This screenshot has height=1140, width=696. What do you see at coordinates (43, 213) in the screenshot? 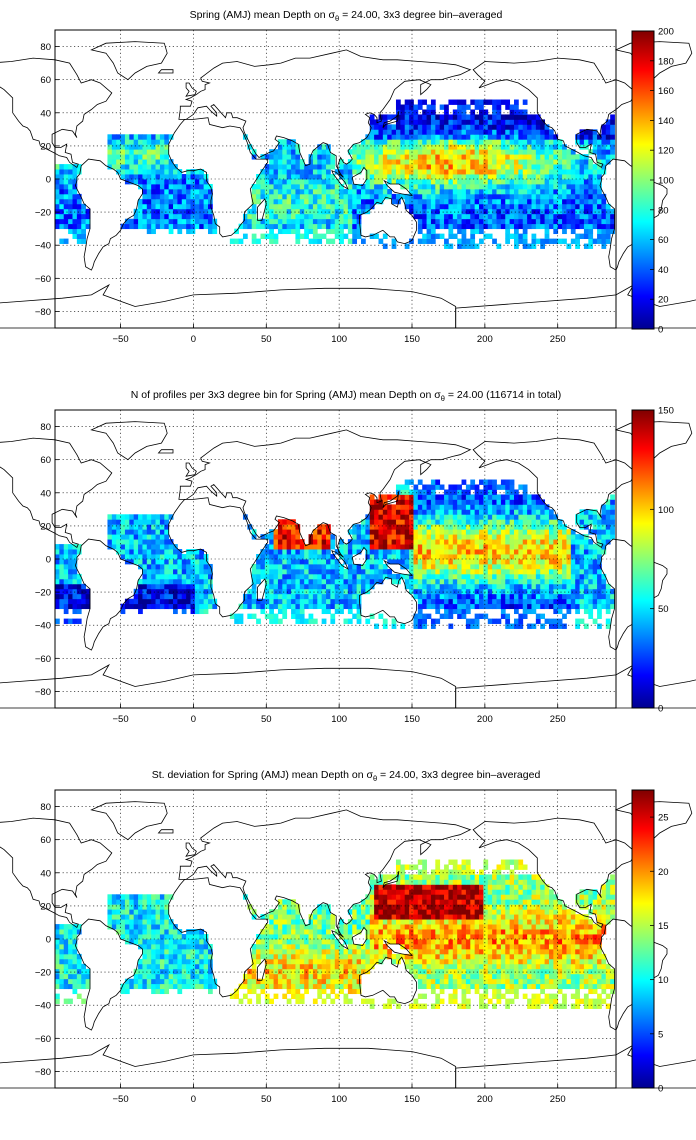
I see `y-tick-label: −20` at bounding box center [43, 213].